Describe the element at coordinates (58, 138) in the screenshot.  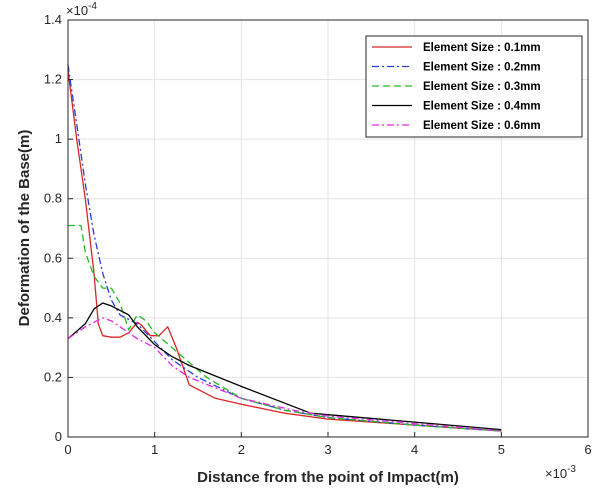
I see `y-tick-label: 1` at that location.